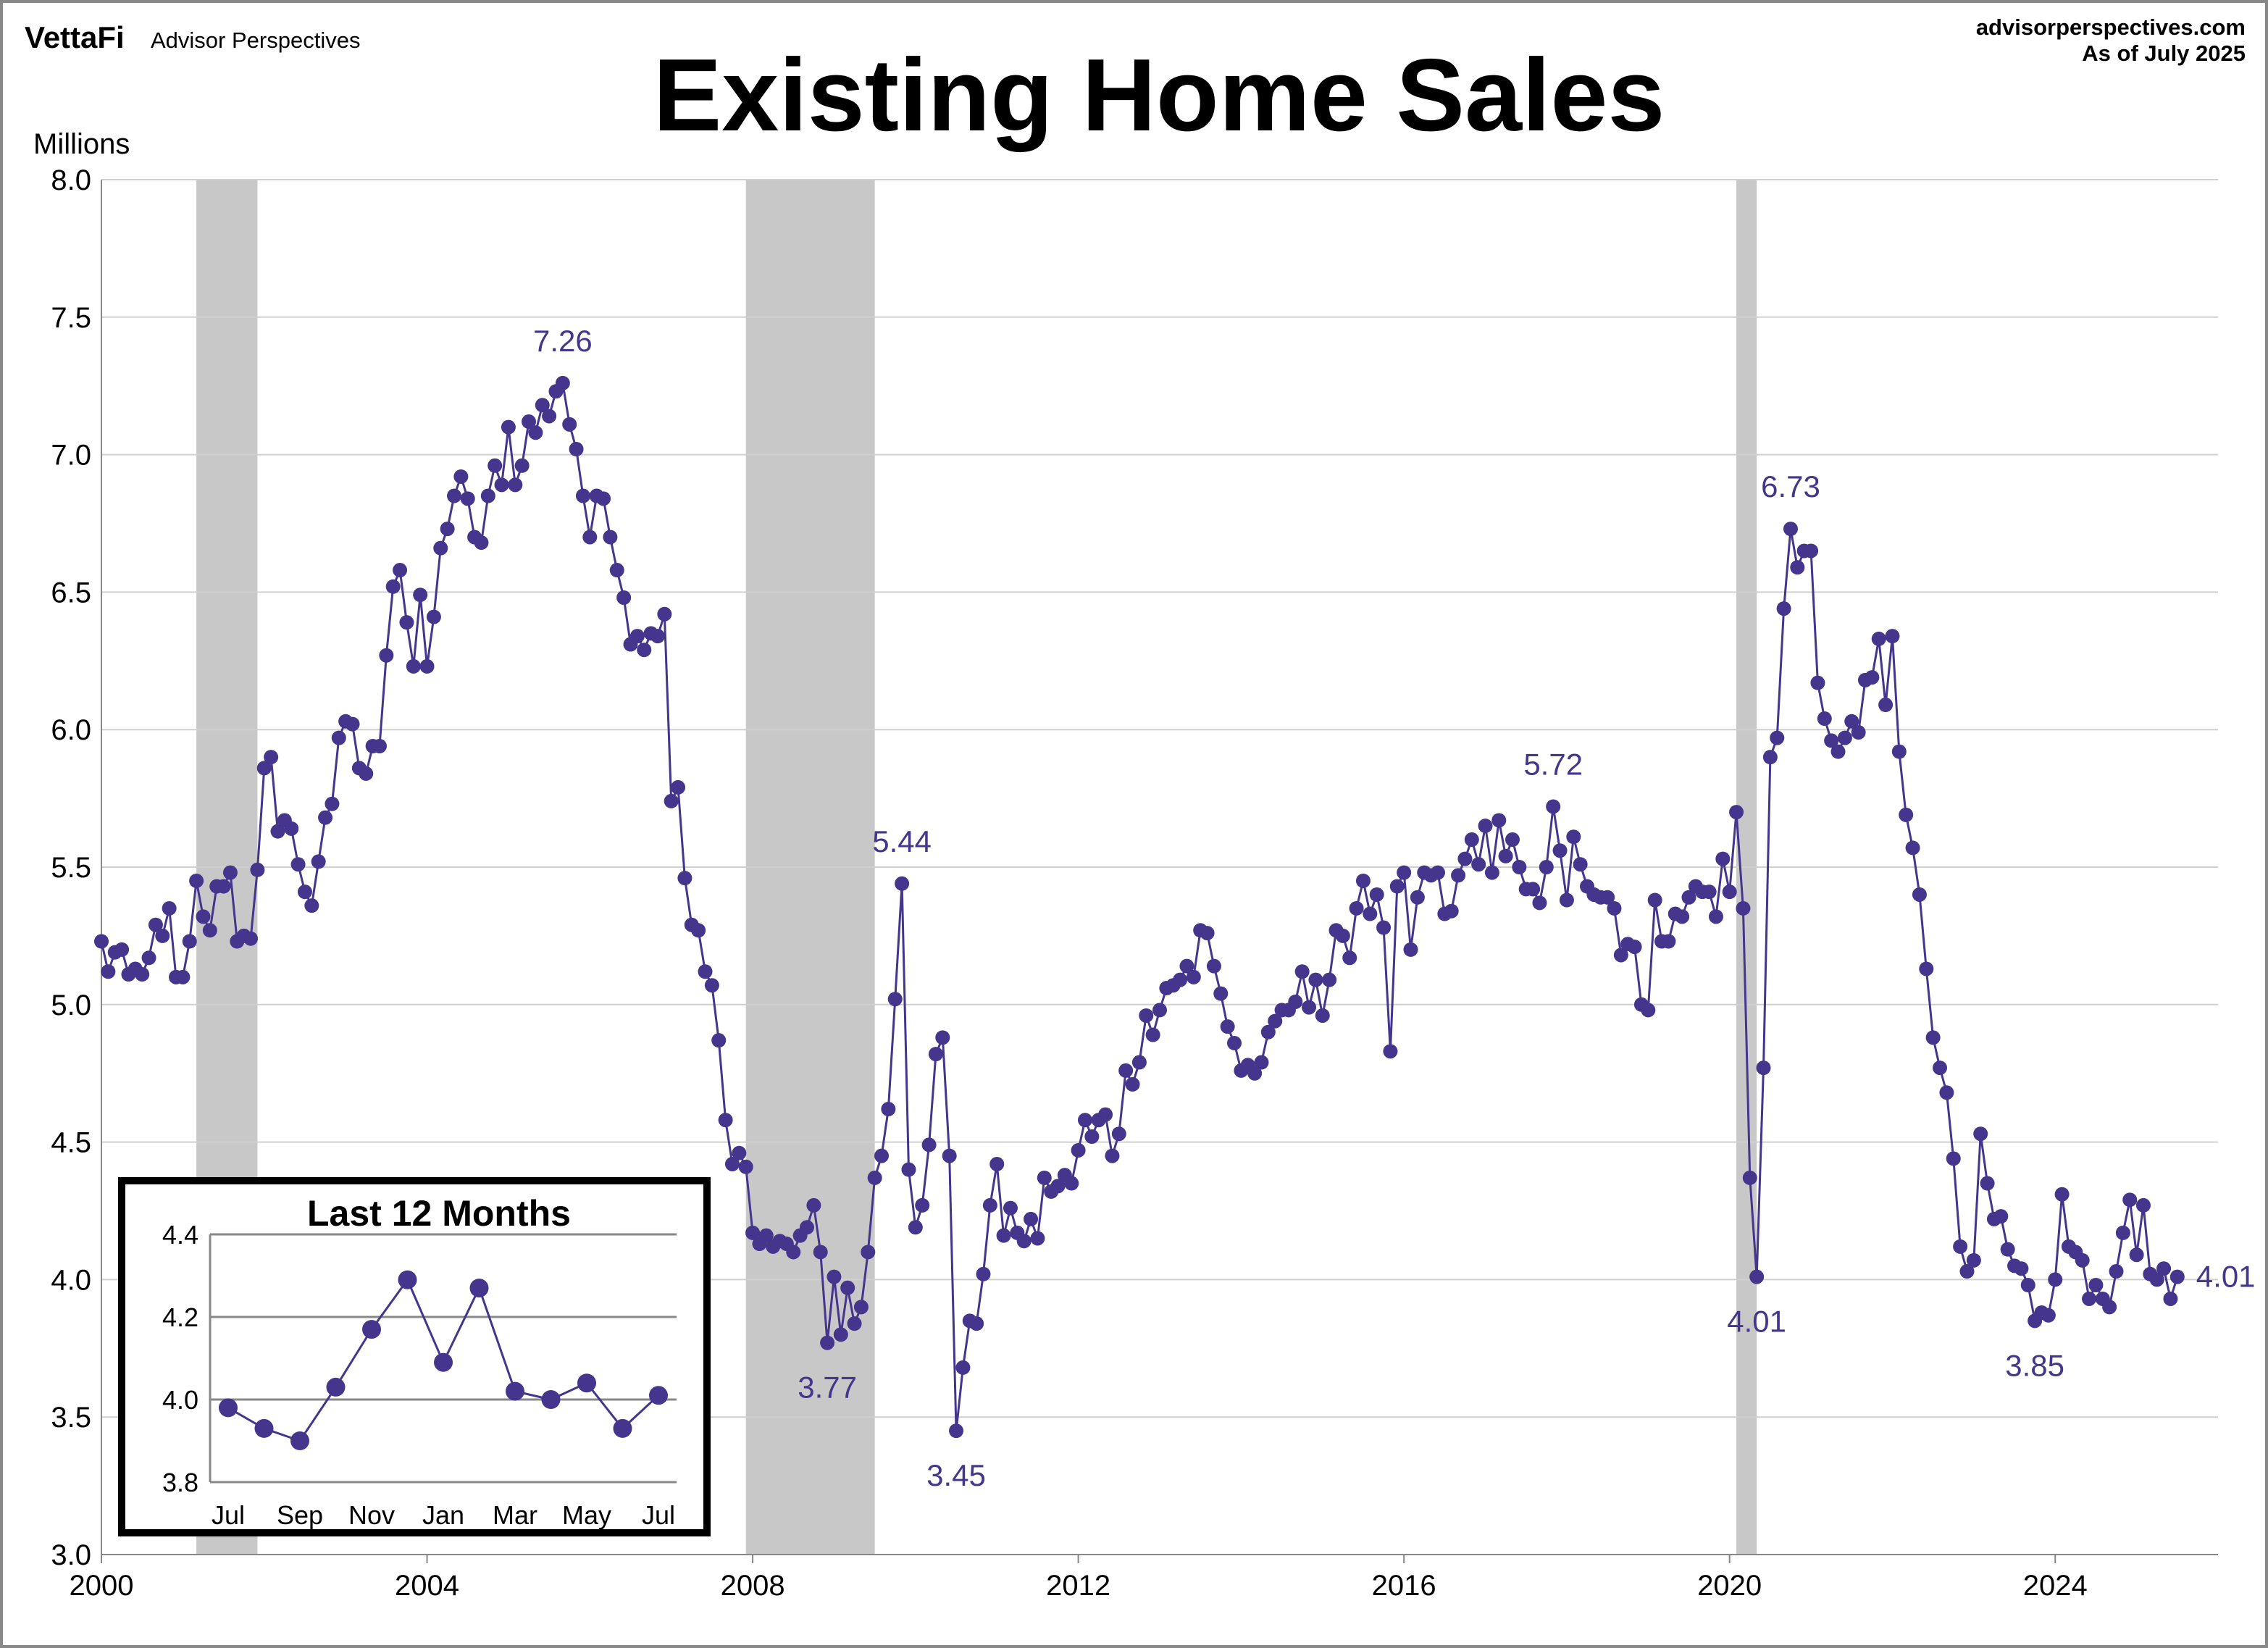 This screenshot has height=1648, width=2268. Describe the element at coordinates (75, 37) in the screenshot. I see `vettafi-logo: VettaFi` at that location.